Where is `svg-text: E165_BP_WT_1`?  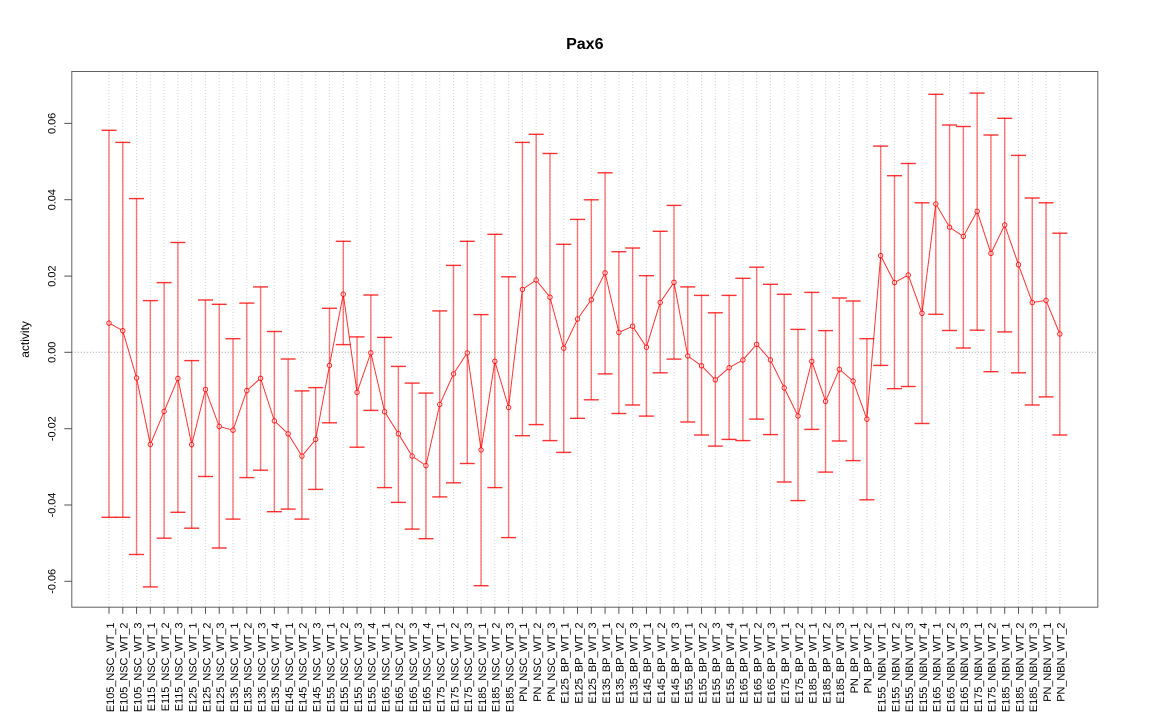 svg-text: E165_BP_WT_1 is located at coordinates (745, 663).